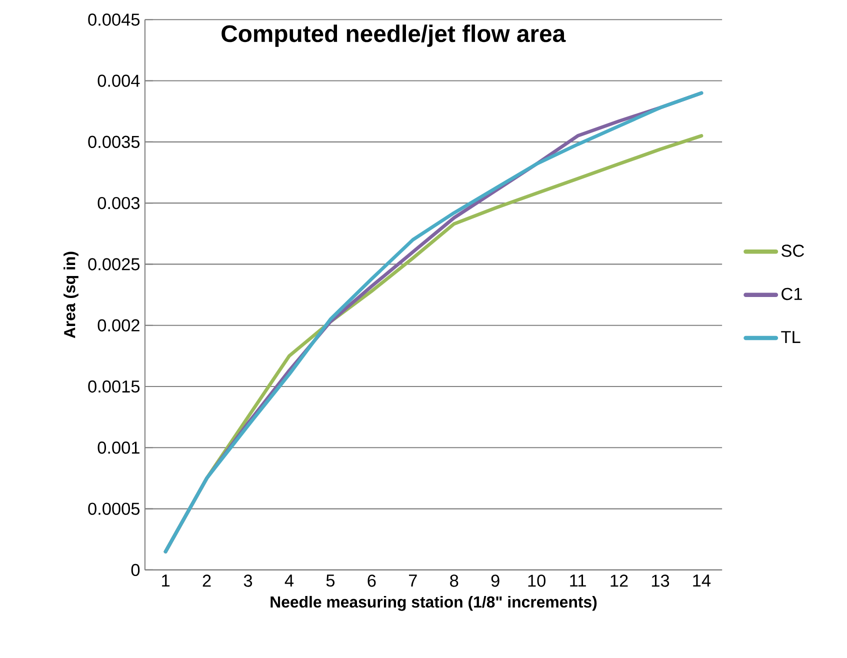 Image resolution: width=847 pixels, height=658 pixels. I want to click on x-tick-label: 3, so click(248, 580).